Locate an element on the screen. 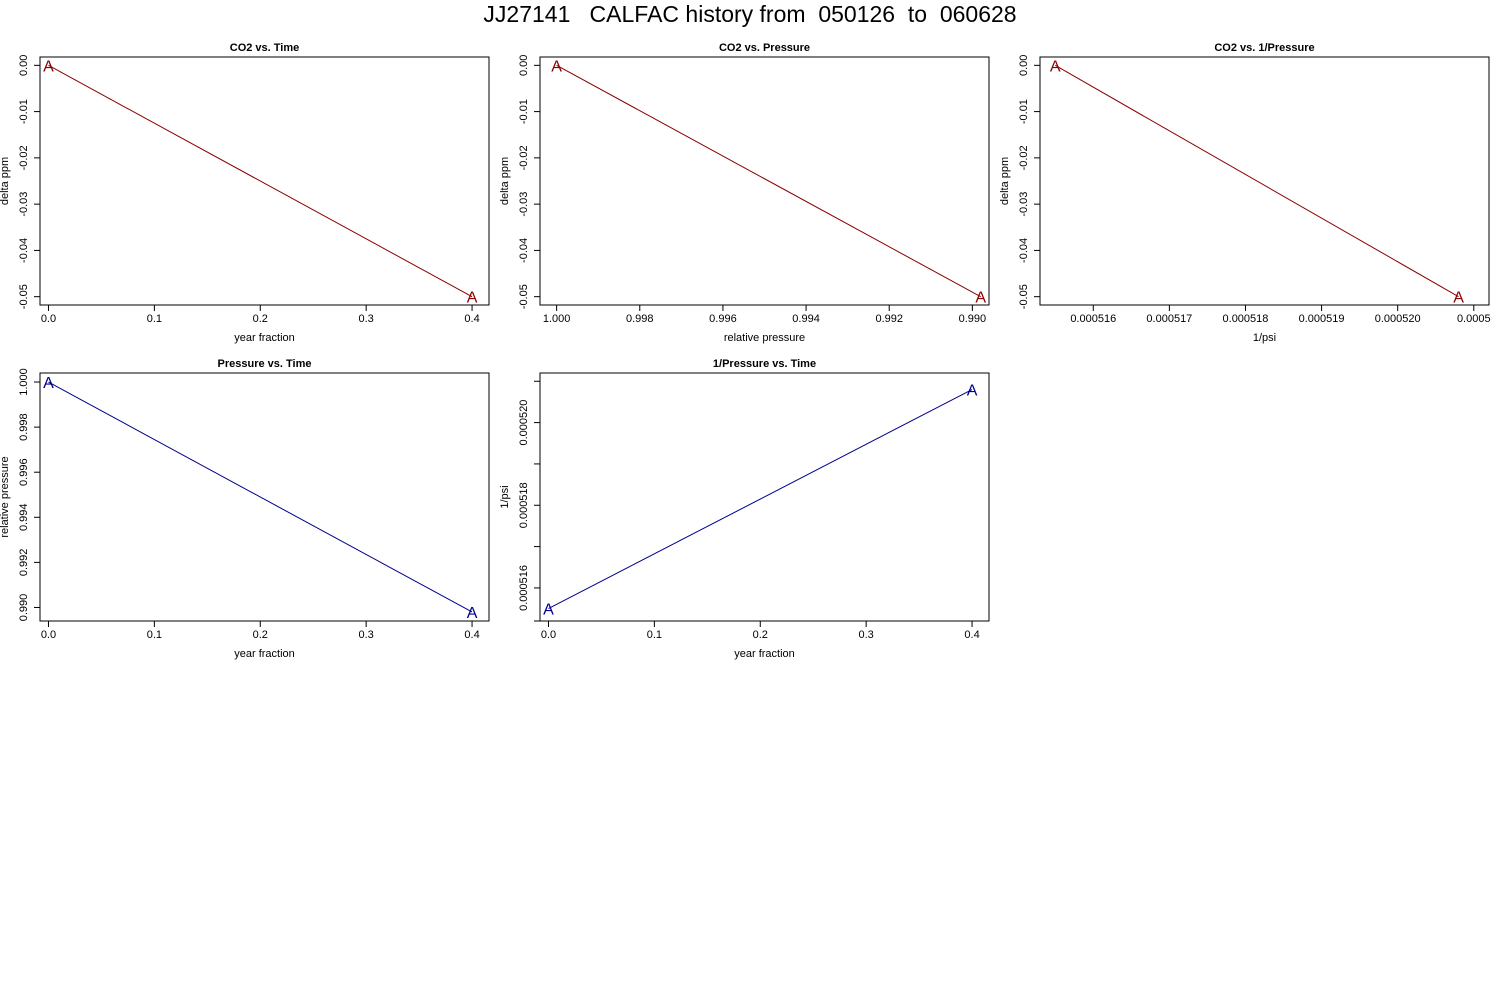  x-tick-label: 0.000516 is located at coordinates (1093, 319).